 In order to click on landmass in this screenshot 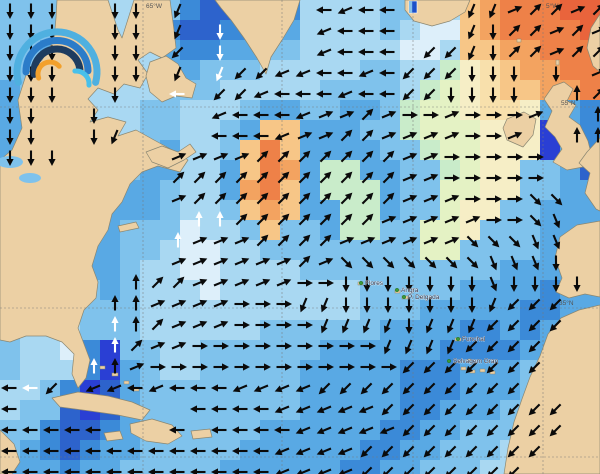, I will do `click(113, 436)`.